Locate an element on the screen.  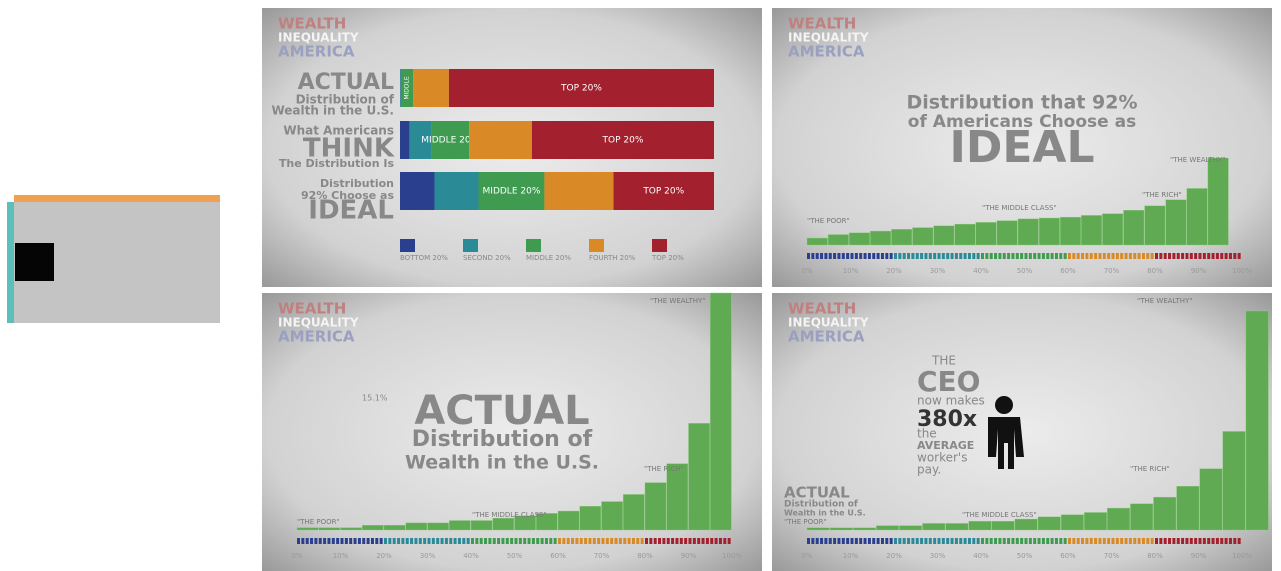
x-tick-label: 100% is located at coordinates (1242, 271).